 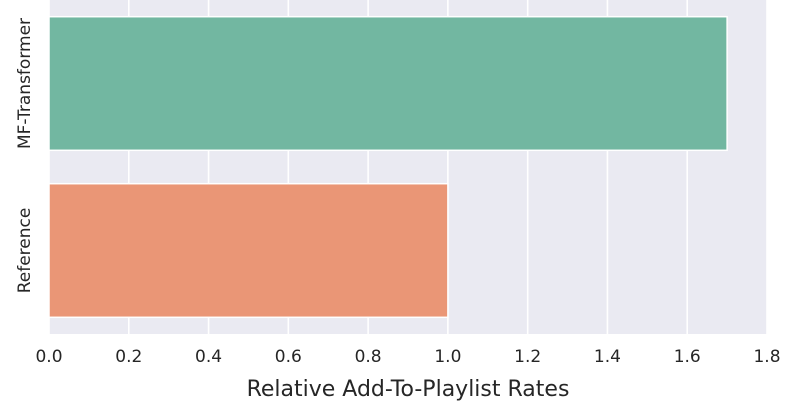 I want to click on x-axis-label: Relative Add-To-Playlist Rates, so click(x=408, y=389).